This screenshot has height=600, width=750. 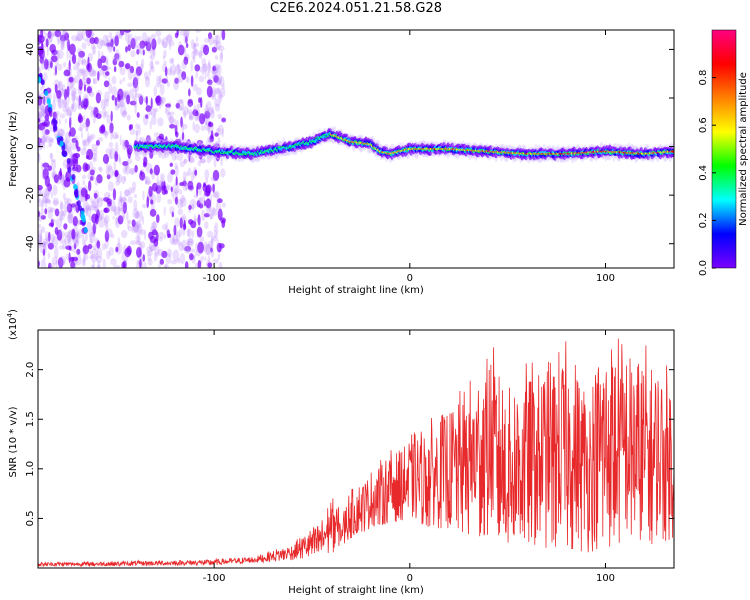 I want to click on colorbar-label: Normalized spectral amplitude, so click(x=743, y=149).